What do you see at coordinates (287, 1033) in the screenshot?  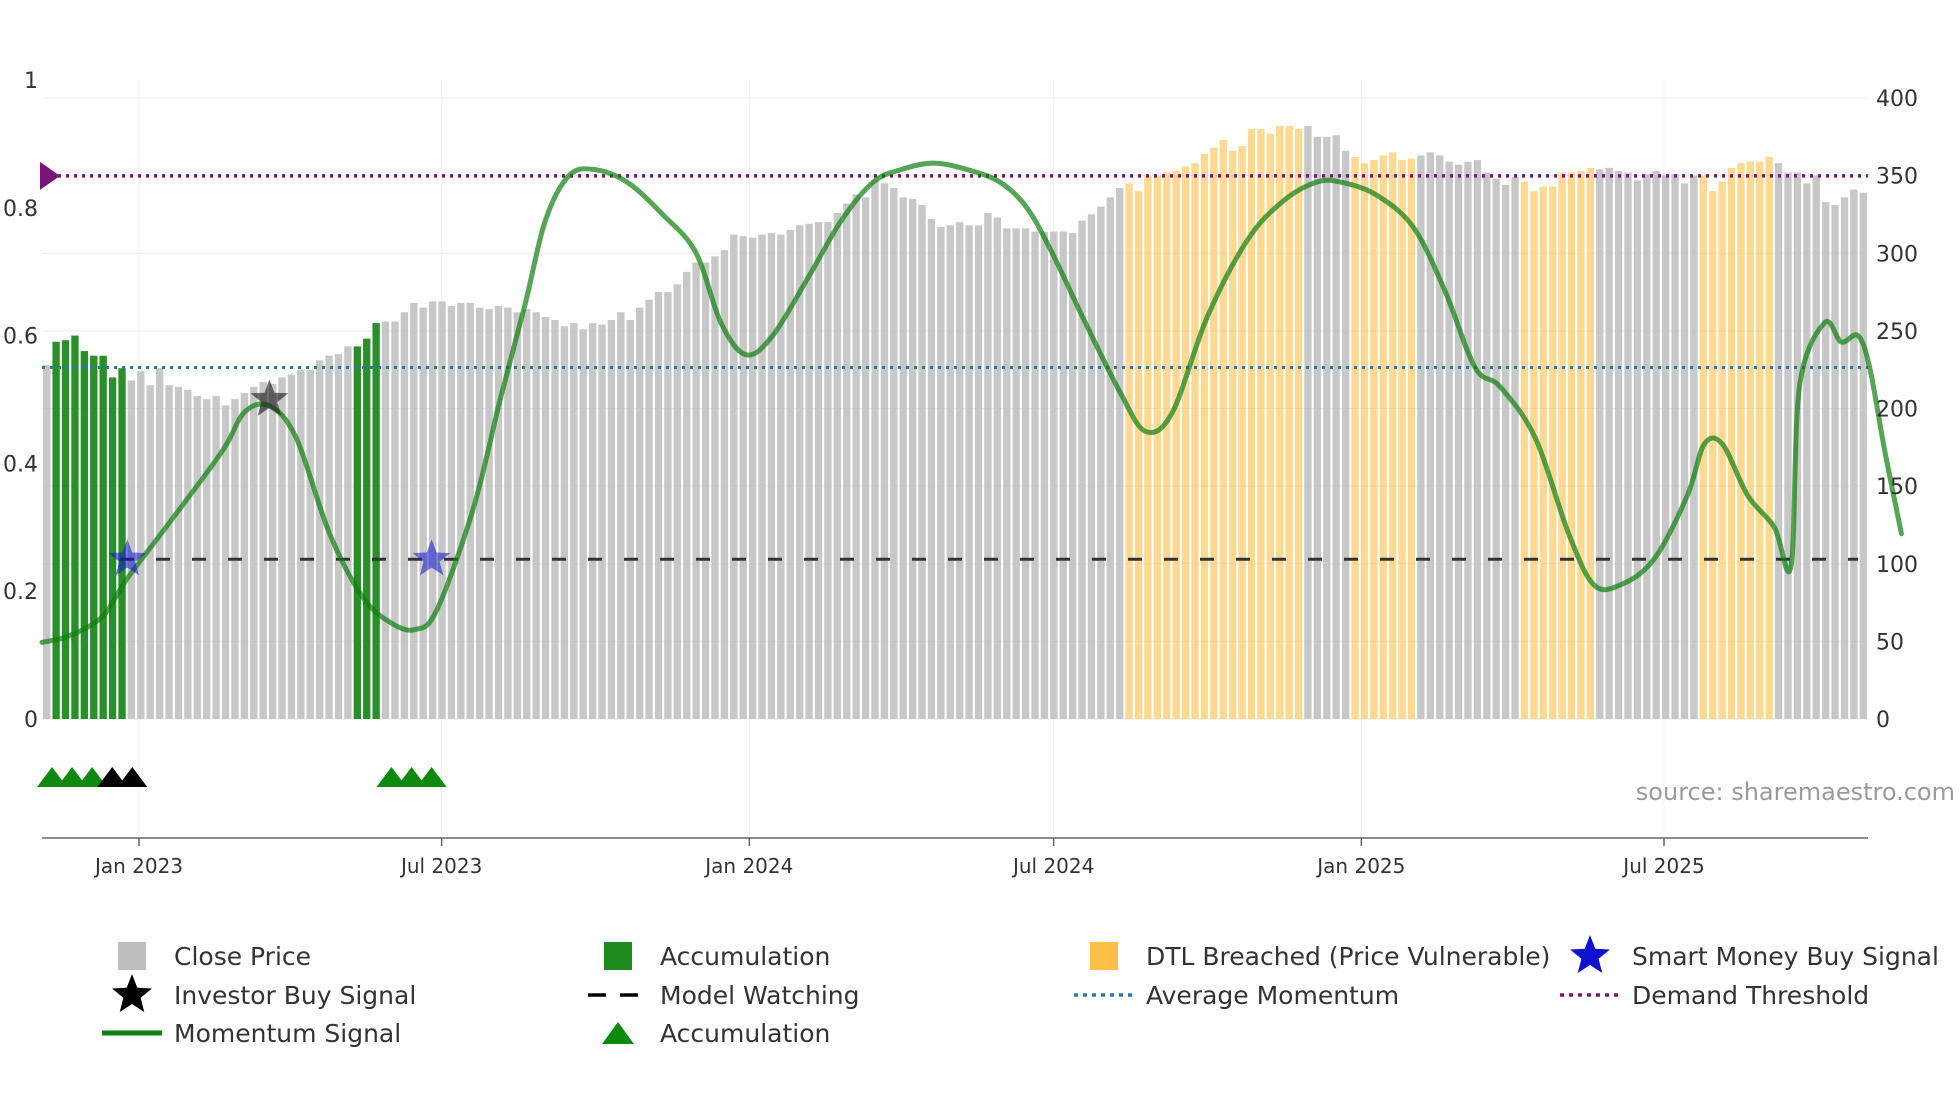 I see `legend-label: Momentum Signal` at bounding box center [287, 1033].